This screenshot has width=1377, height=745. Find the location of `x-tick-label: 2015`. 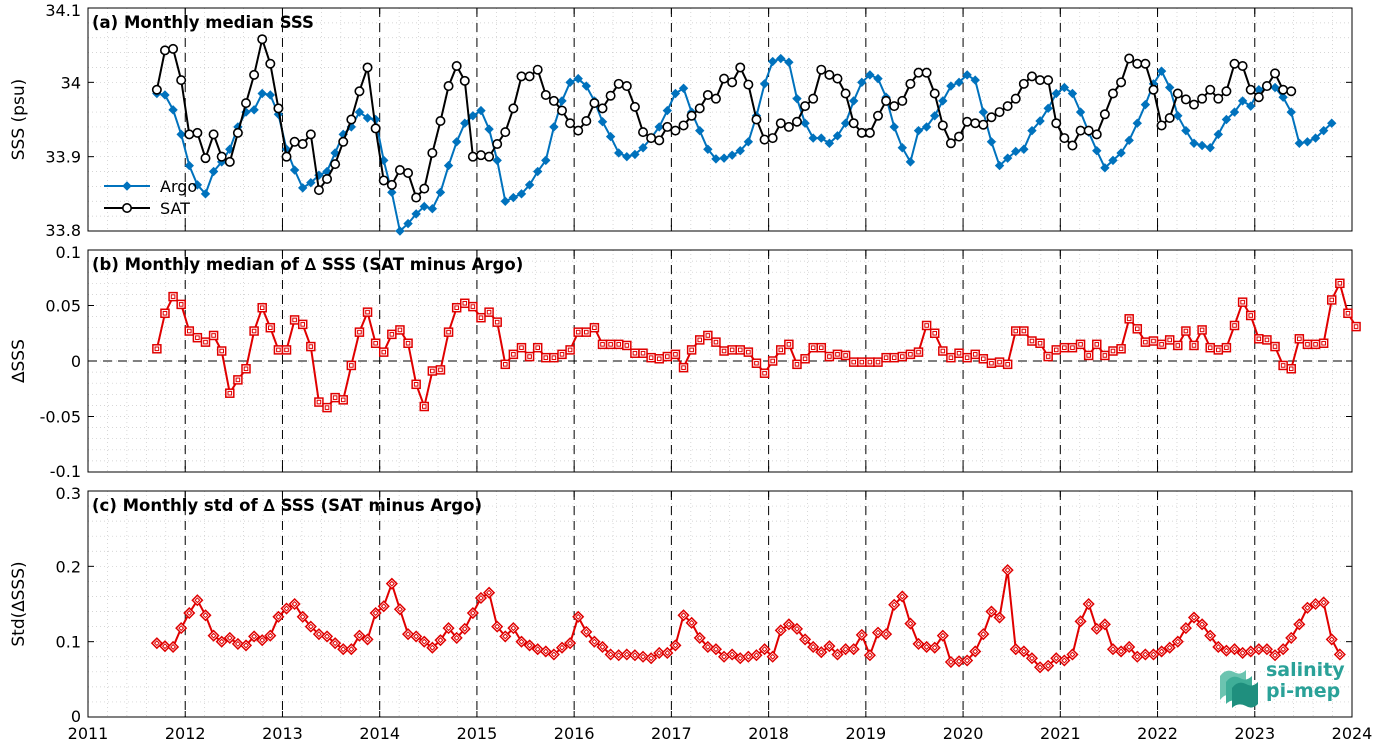

x-tick-label: 2015 is located at coordinates (477, 733).